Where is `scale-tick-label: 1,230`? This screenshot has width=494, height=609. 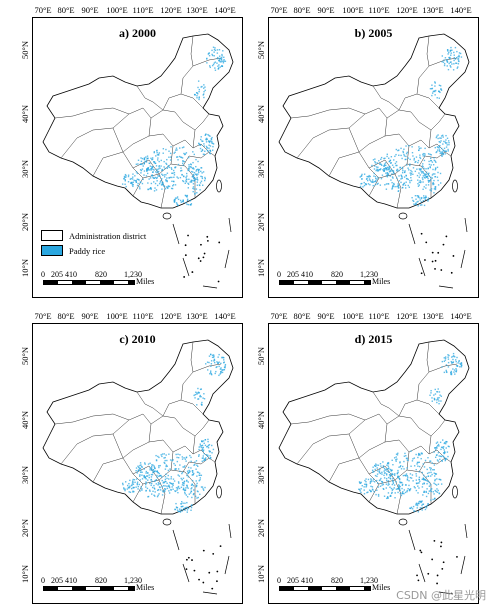
scale-tick-label: 1,230 is located at coordinates (369, 274).